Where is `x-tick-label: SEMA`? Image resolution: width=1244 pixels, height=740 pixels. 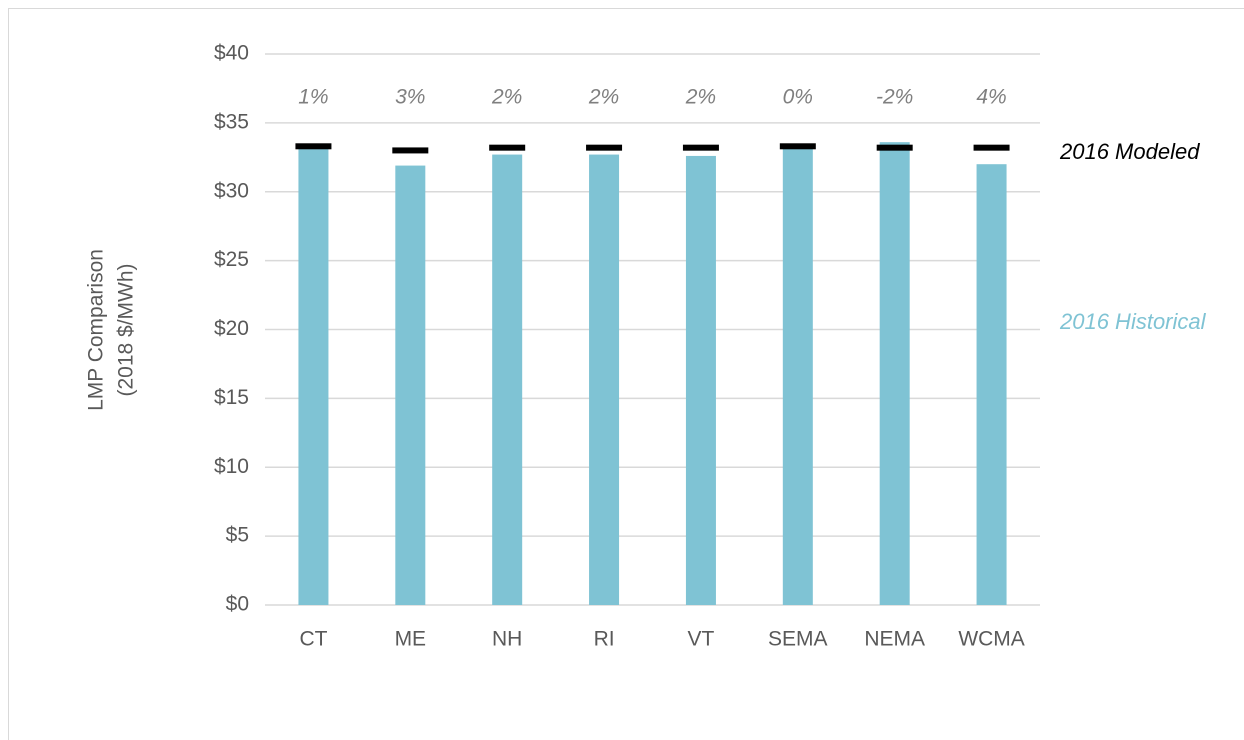 x-tick-label: SEMA is located at coordinates (798, 639).